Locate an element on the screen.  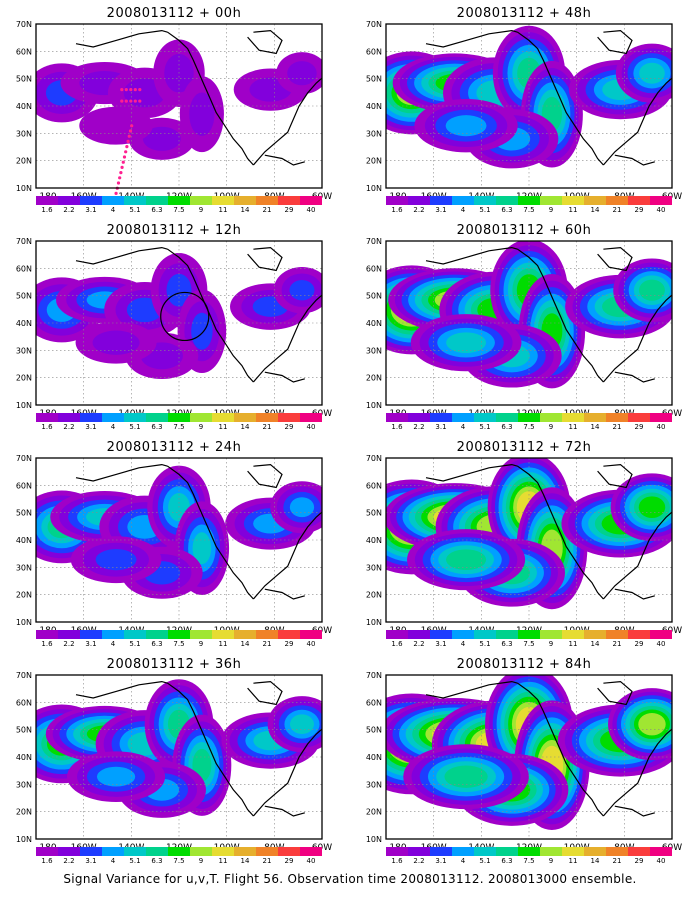
legend-level-label: 3.1 is located at coordinates (441, 210).